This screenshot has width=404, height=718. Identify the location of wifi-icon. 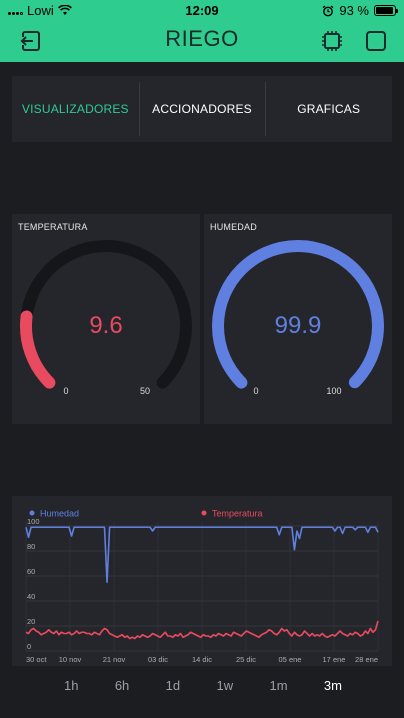
(64, 10).